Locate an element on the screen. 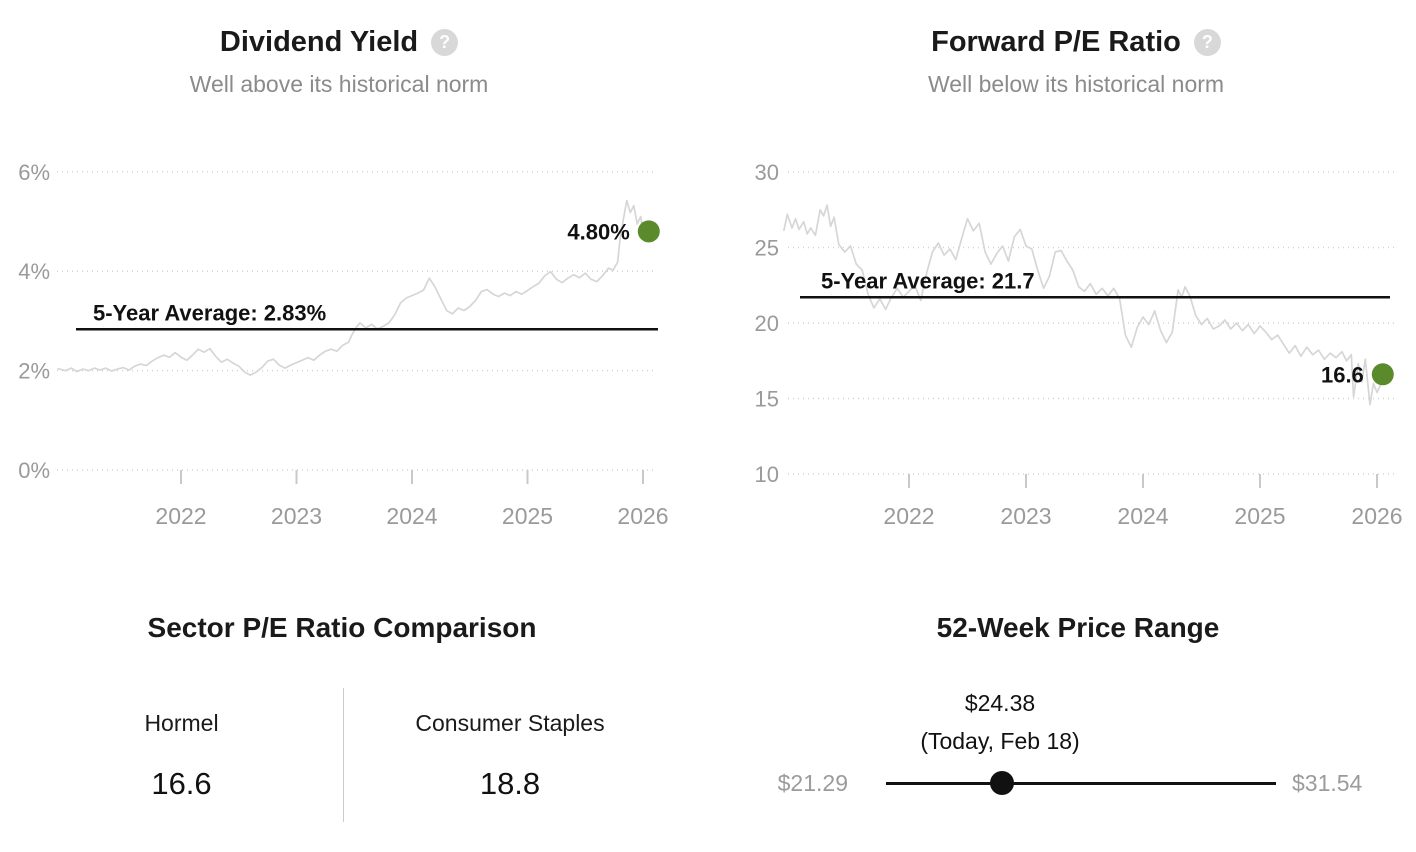 This screenshot has height=852, width=1416. section-title: Sector P/E Ratio Comparison is located at coordinates (342, 627).